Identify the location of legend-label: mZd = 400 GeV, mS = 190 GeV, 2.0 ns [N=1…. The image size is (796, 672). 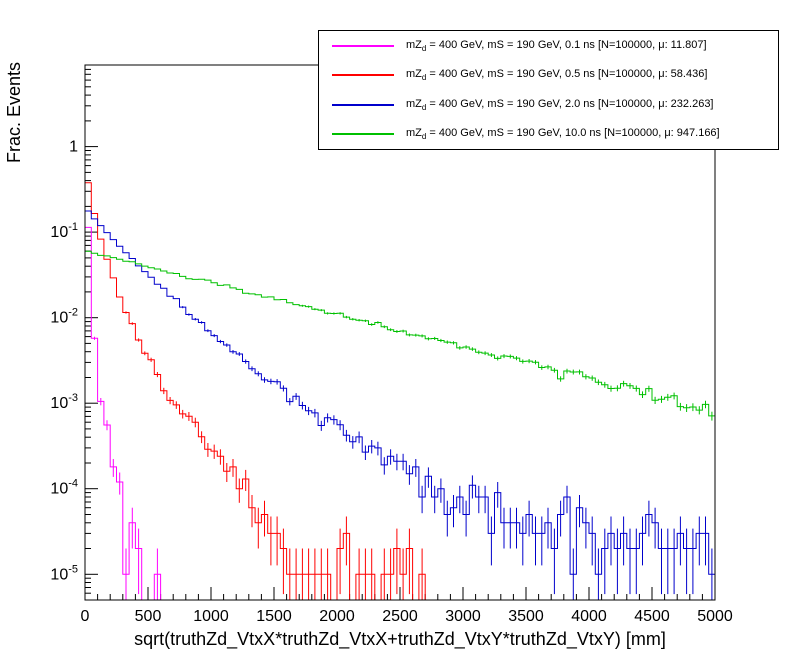
(560, 104).